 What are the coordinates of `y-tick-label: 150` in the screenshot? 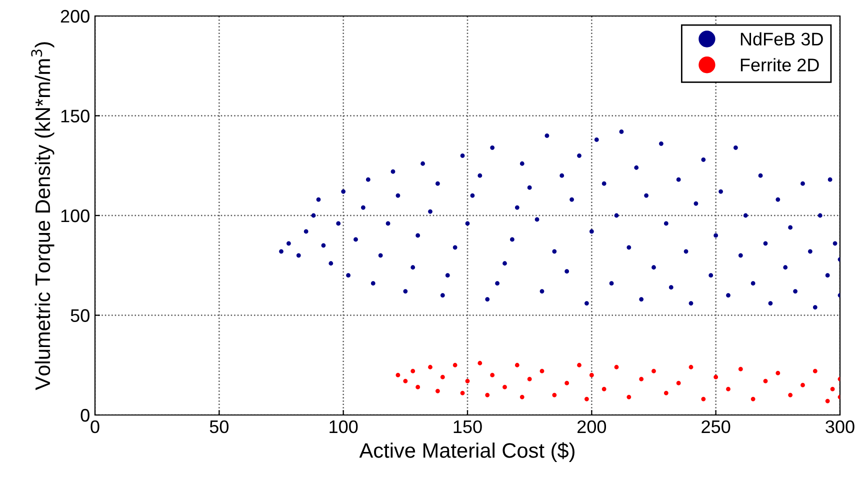 It's located at (75, 116).